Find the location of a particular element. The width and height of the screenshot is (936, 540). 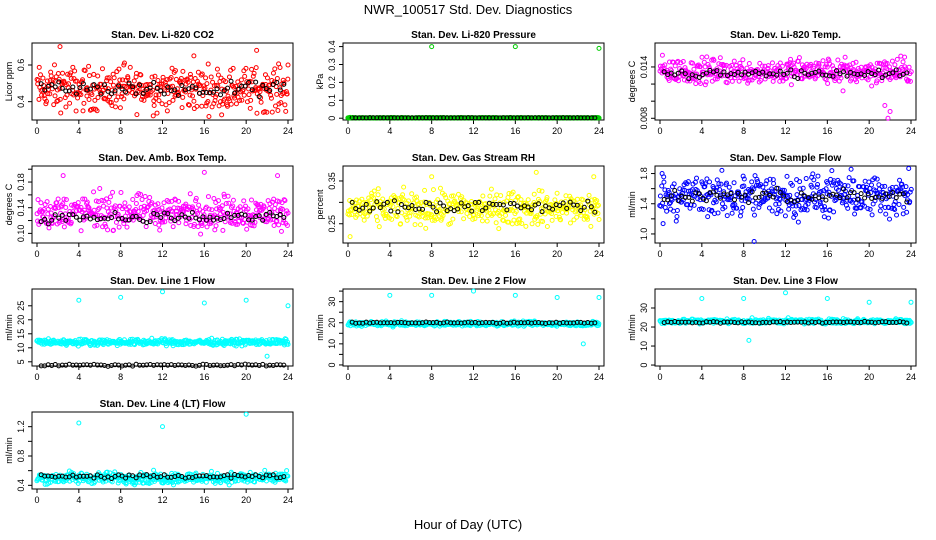

panel-1-ytick-label: 0.4 is located at coordinates (21, 101).